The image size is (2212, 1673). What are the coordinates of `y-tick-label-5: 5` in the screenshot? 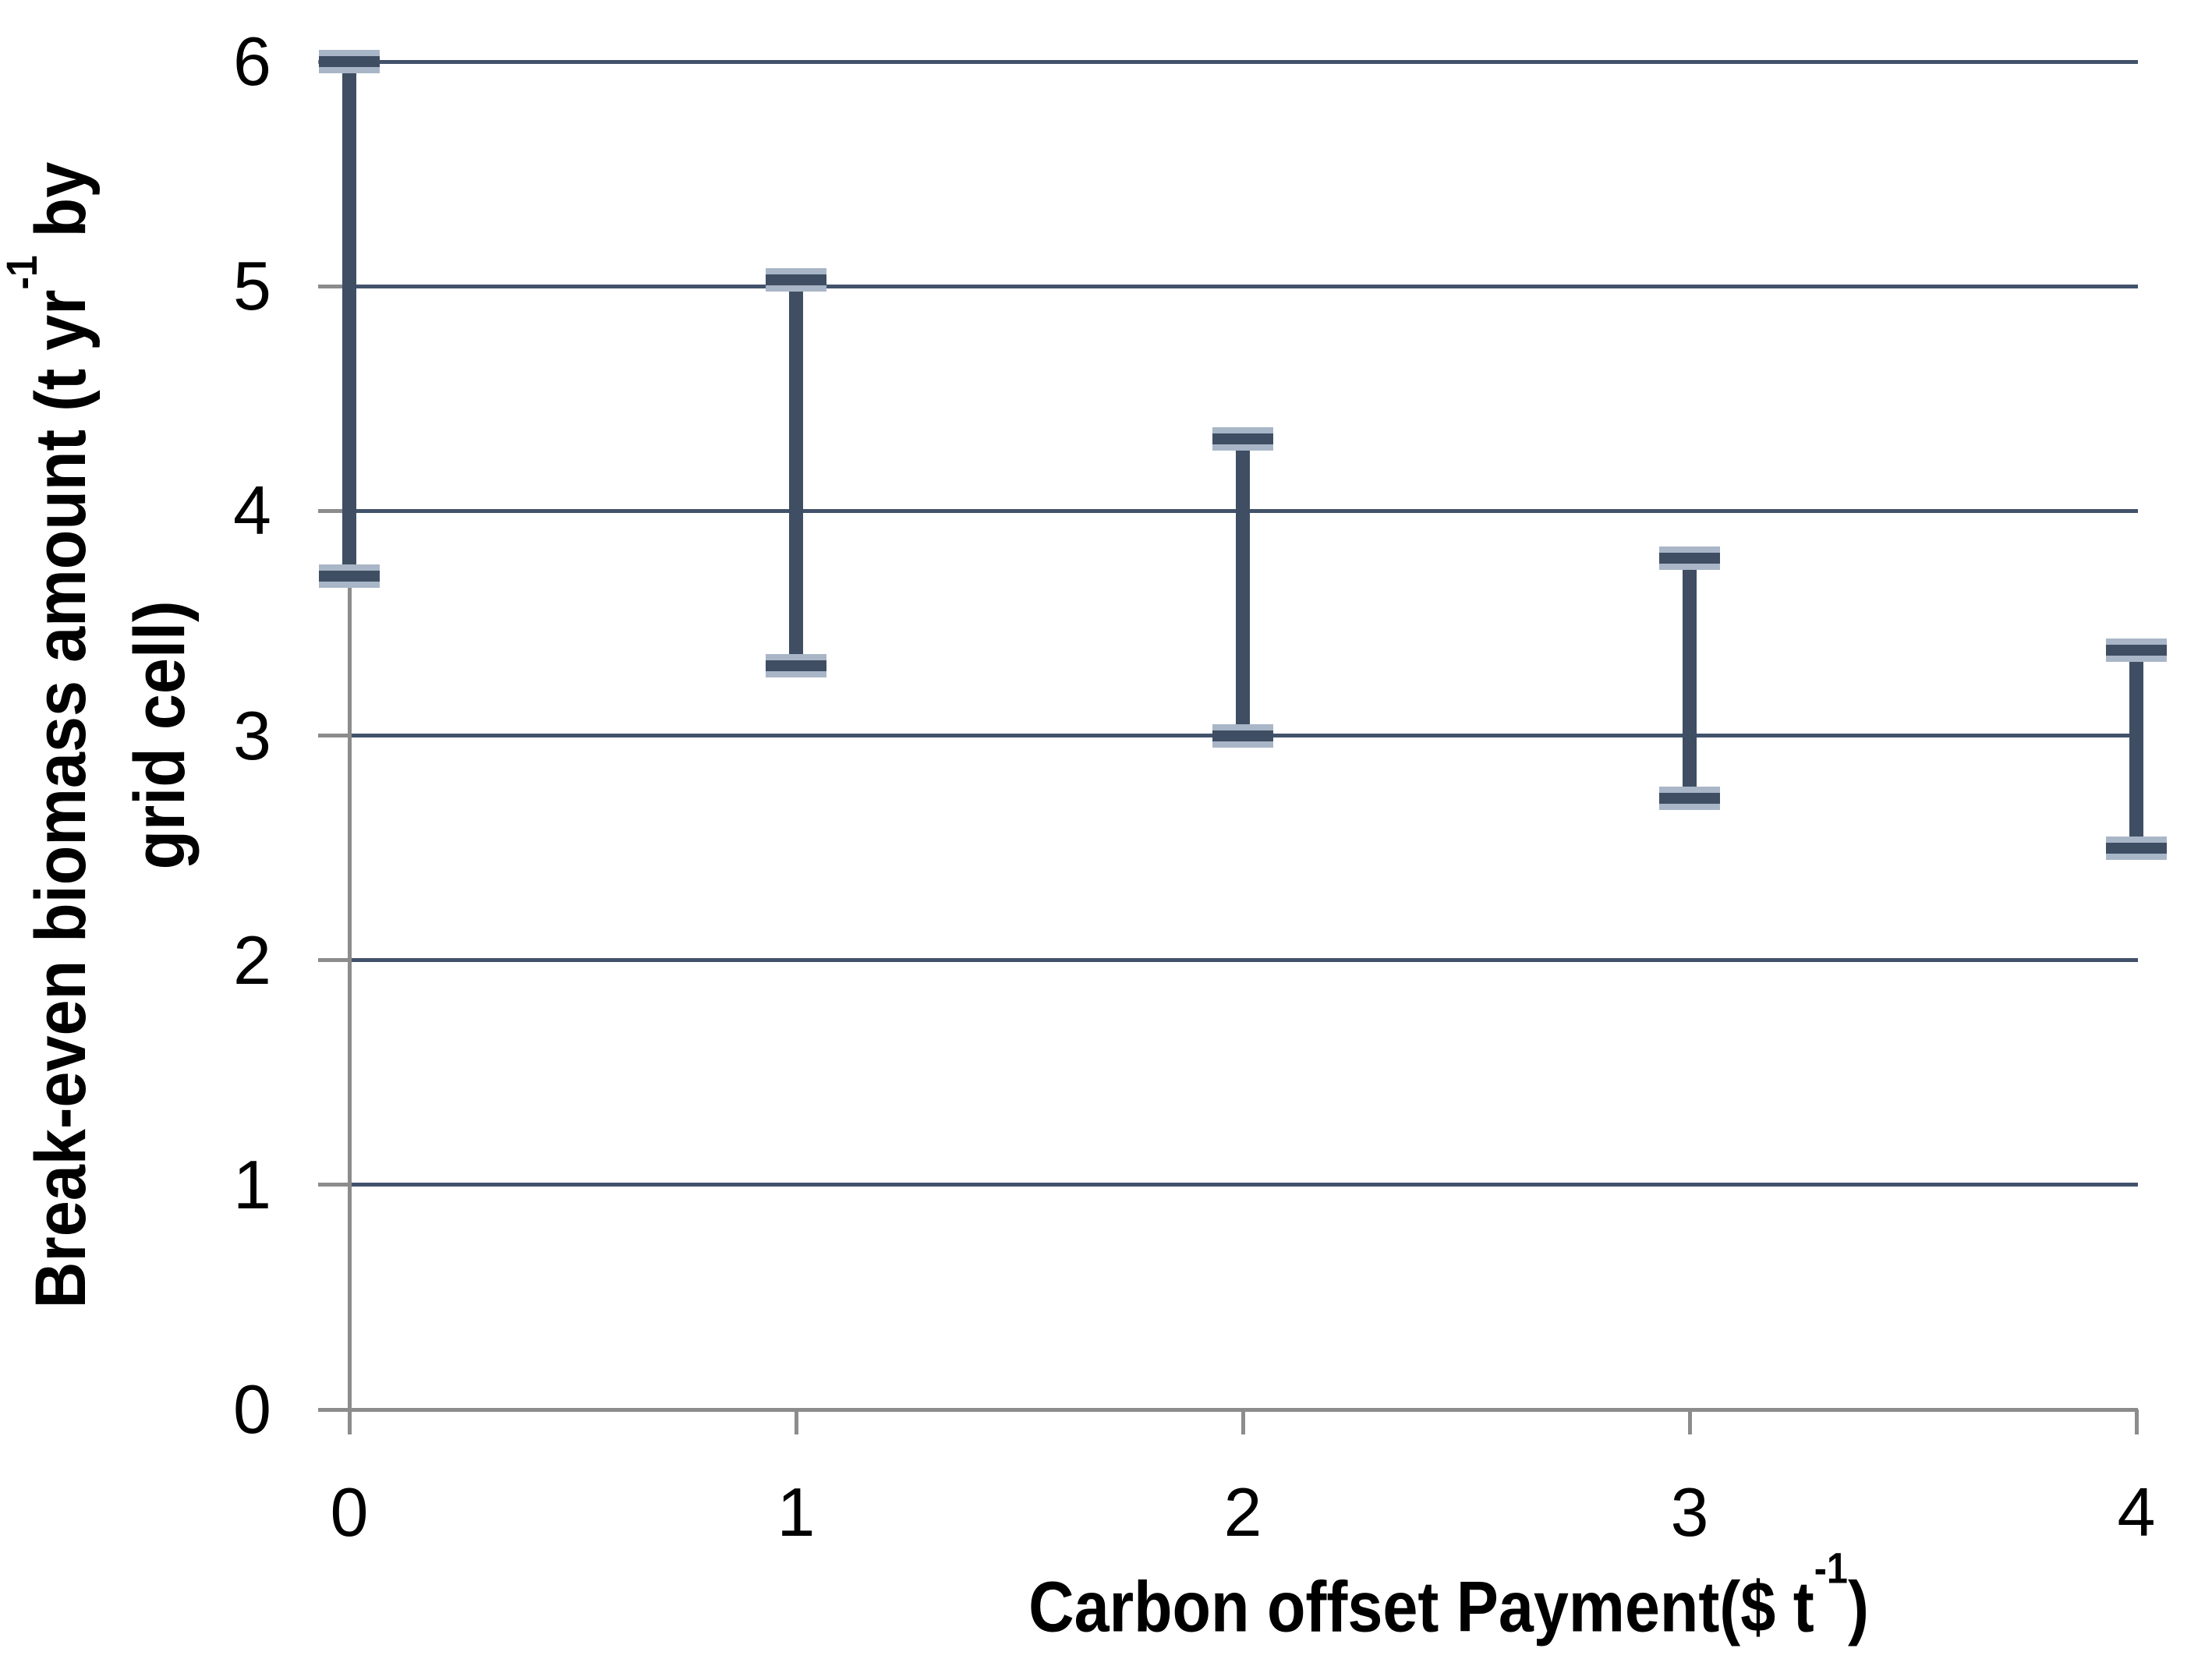 It's located at (252, 286).